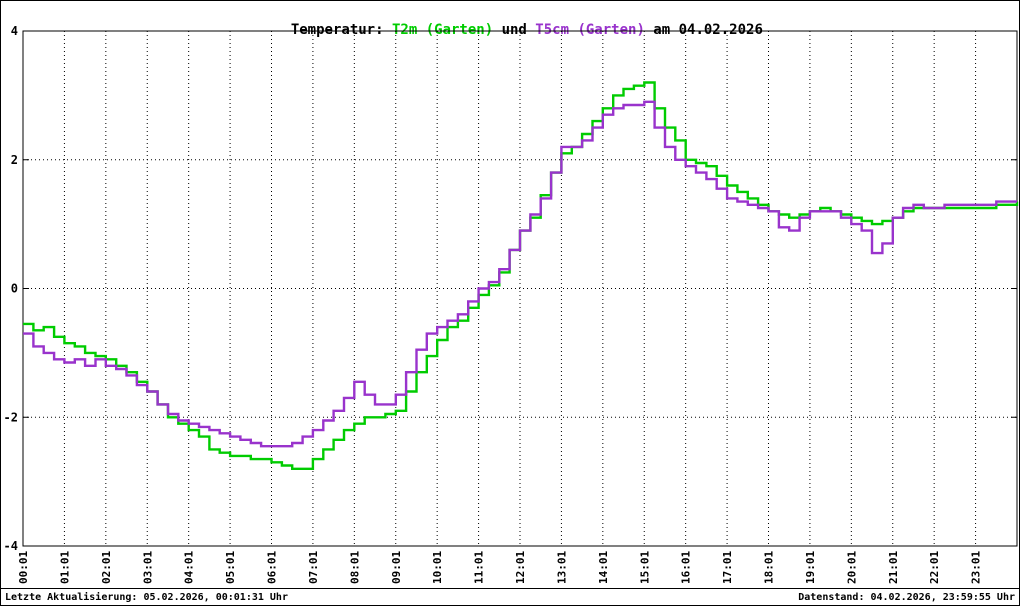 The image size is (1020, 606). Describe the element at coordinates (64, 567) in the screenshot. I see `x-tick-label: 01:01` at that location.